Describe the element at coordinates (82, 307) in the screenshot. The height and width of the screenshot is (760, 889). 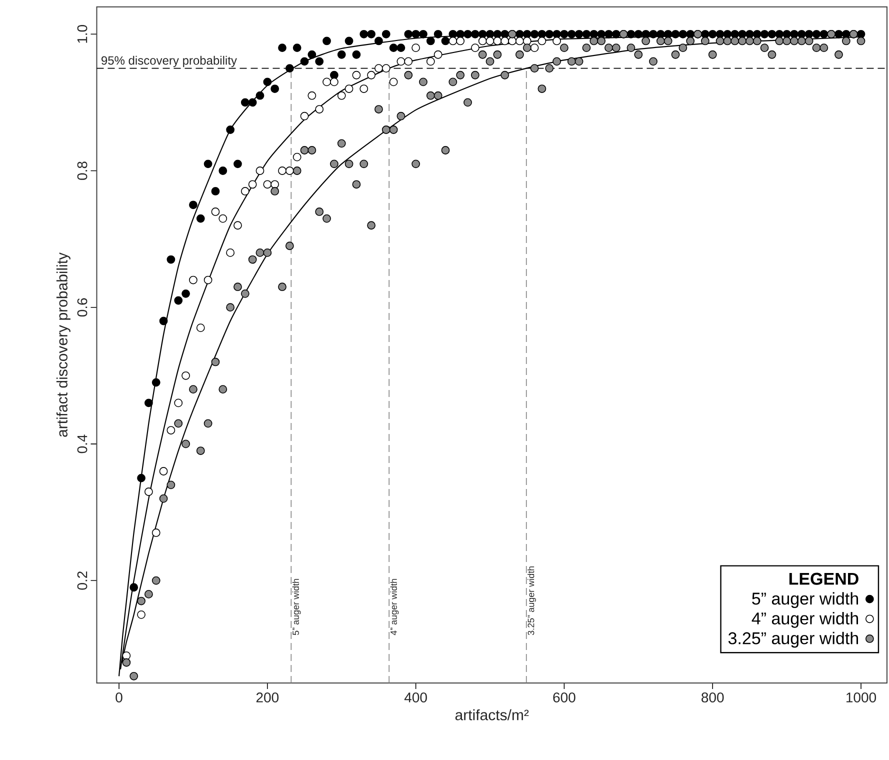
I see `y-tick-label: 0.6` at that location.